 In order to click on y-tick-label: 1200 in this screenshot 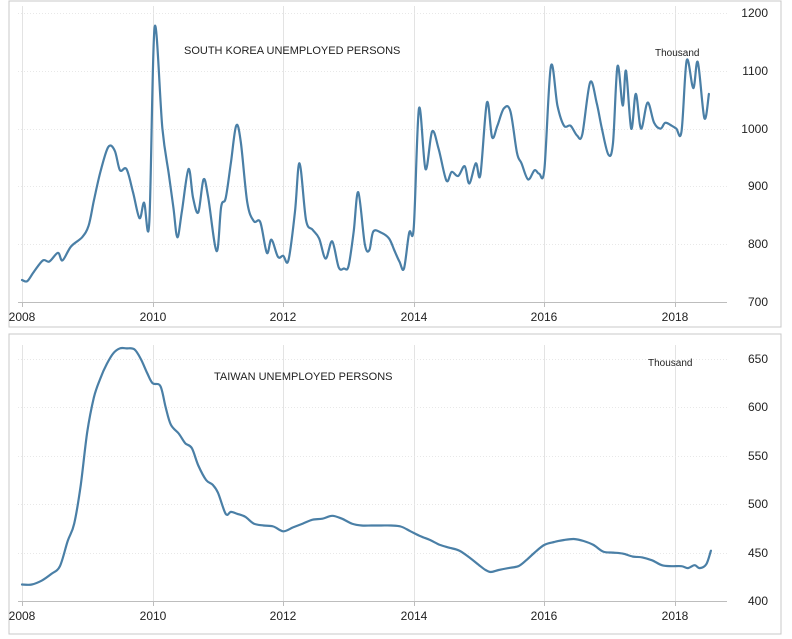, I will do `click(754, 13)`.